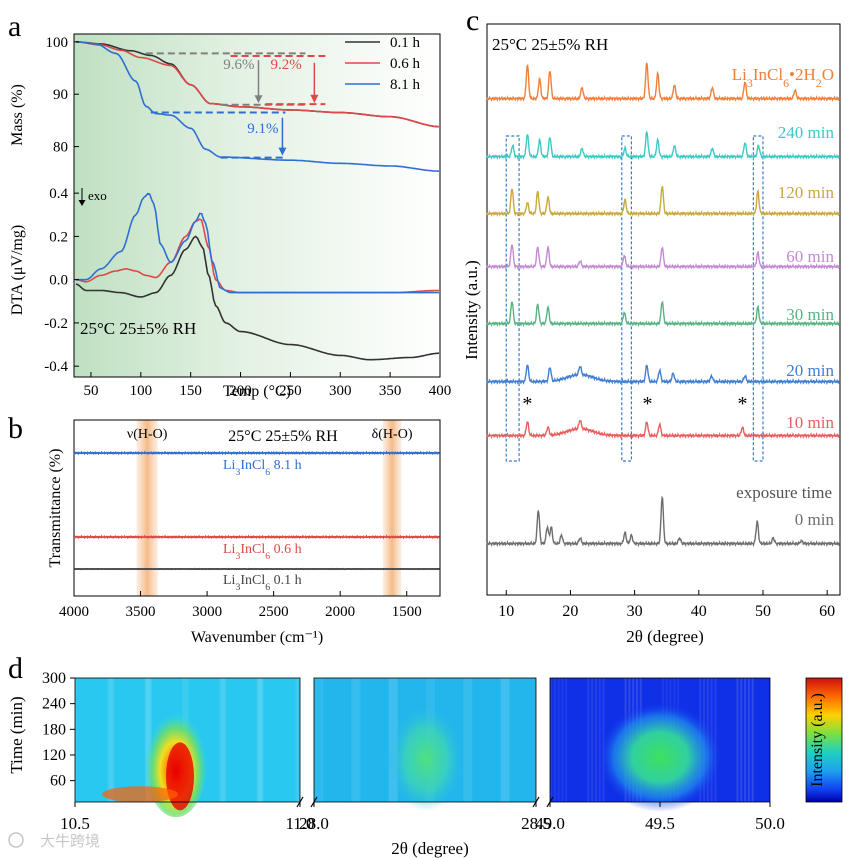 This screenshot has height=858, width=861. What do you see at coordinates (472, 20) in the screenshot?
I see `panel-c-letter: c` at bounding box center [472, 20].